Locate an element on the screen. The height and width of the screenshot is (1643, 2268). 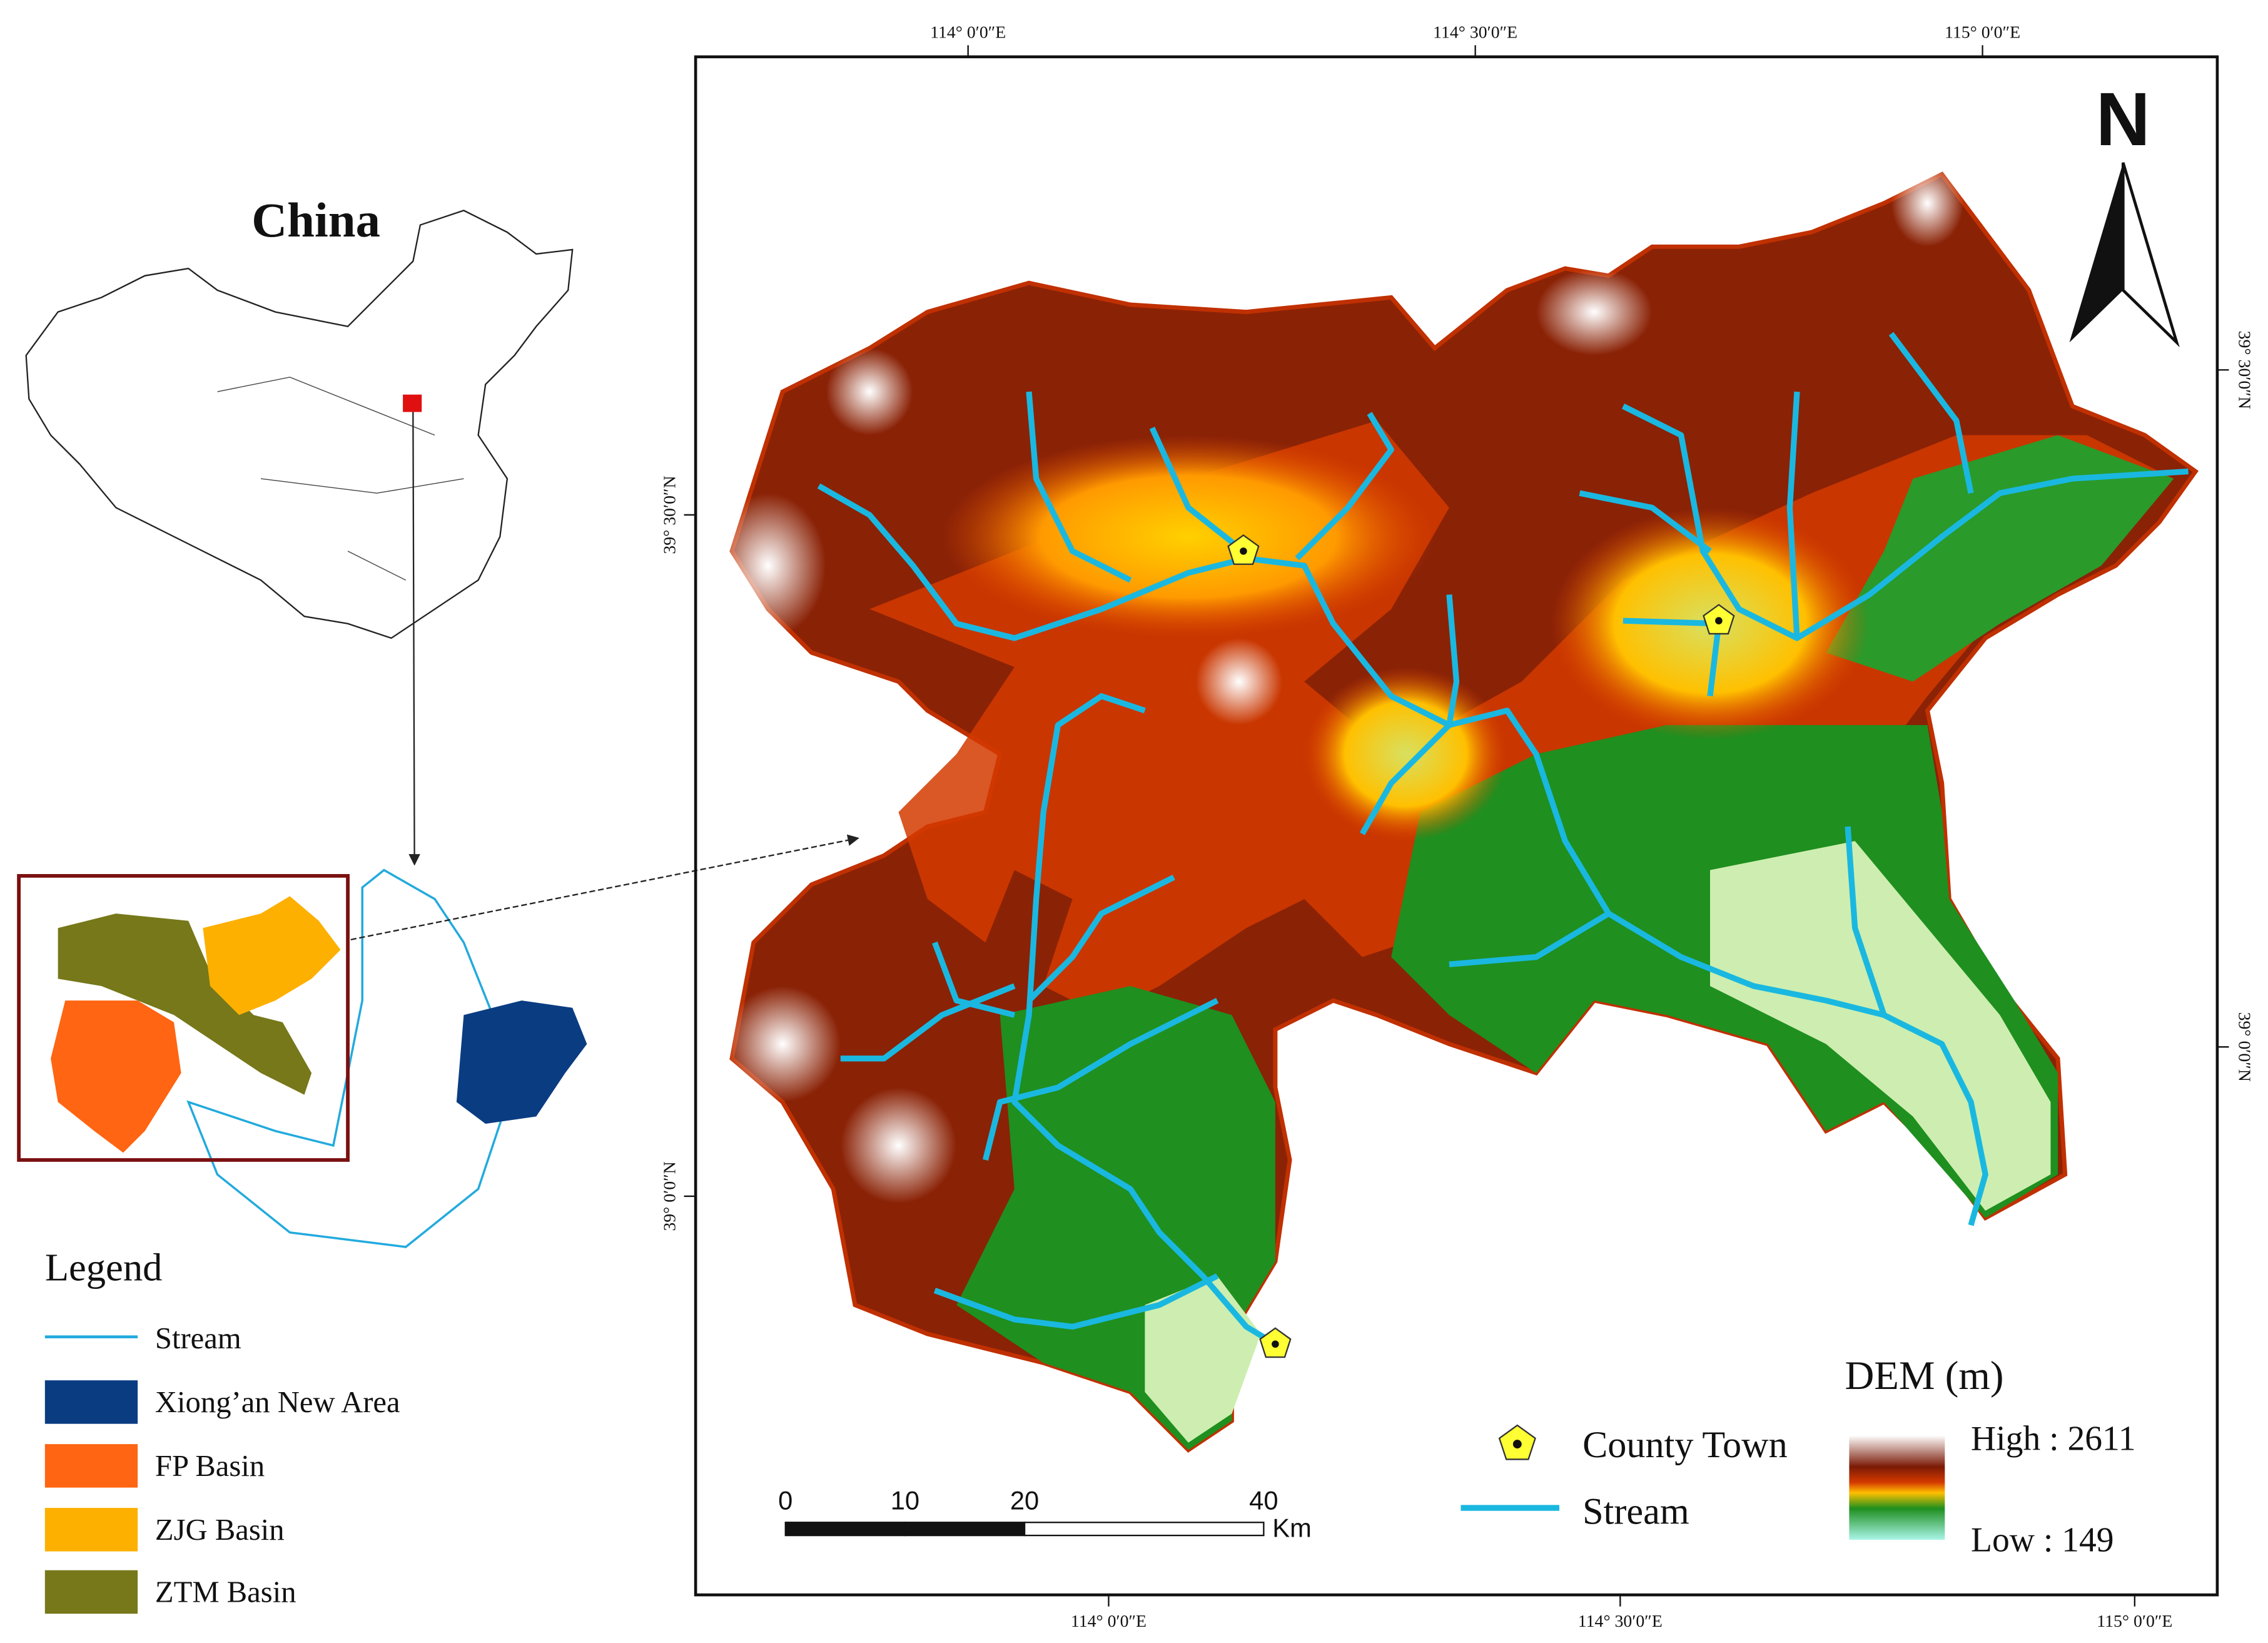
scale-unit: Km is located at coordinates (1292, 1527).